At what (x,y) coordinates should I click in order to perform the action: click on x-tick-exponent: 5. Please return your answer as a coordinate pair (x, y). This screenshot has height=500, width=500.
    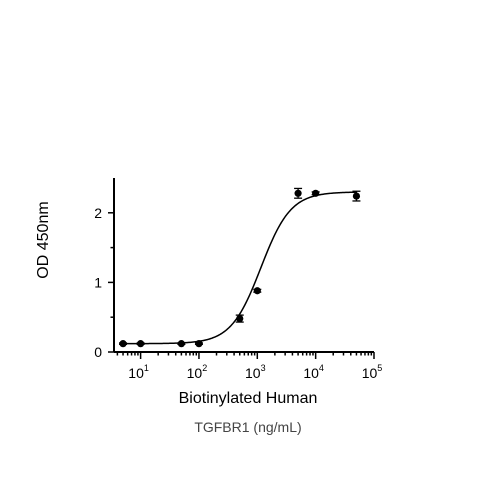
    Looking at the image, I should click on (379, 368).